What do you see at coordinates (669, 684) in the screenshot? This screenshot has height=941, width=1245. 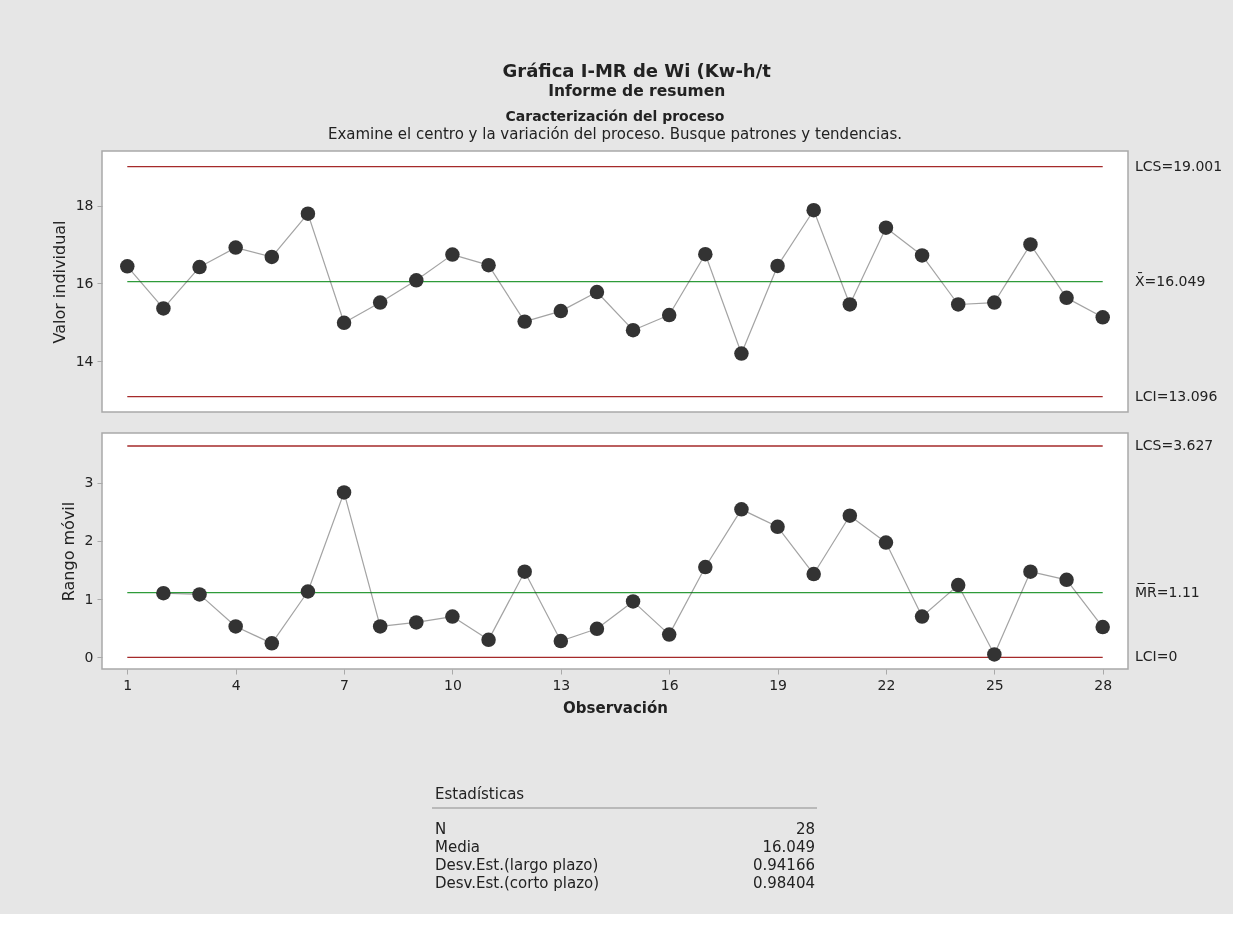 I see `x-tick-label: 16` at bounding box center [669, 684].